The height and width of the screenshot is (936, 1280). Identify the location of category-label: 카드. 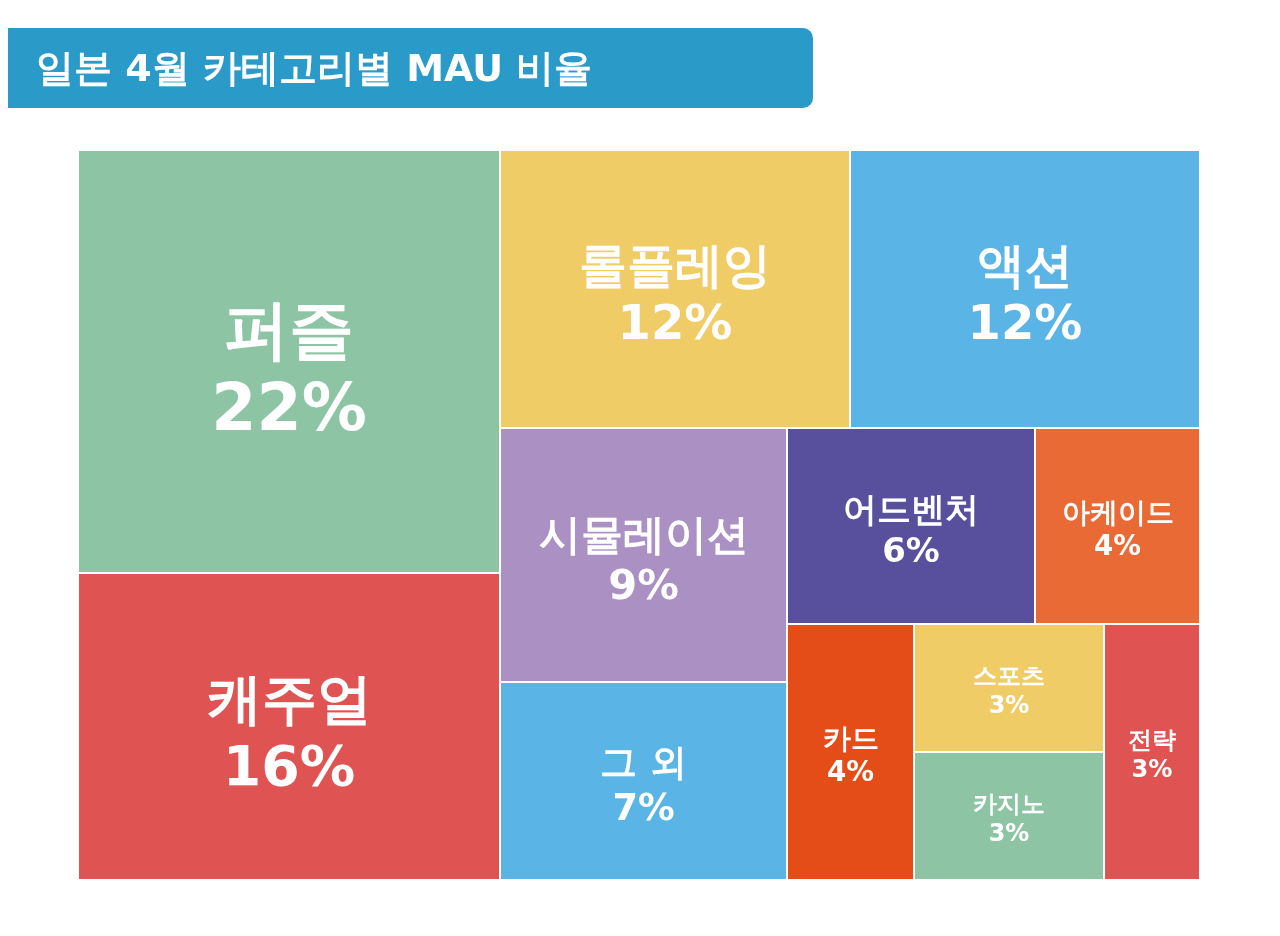
(850, 738).